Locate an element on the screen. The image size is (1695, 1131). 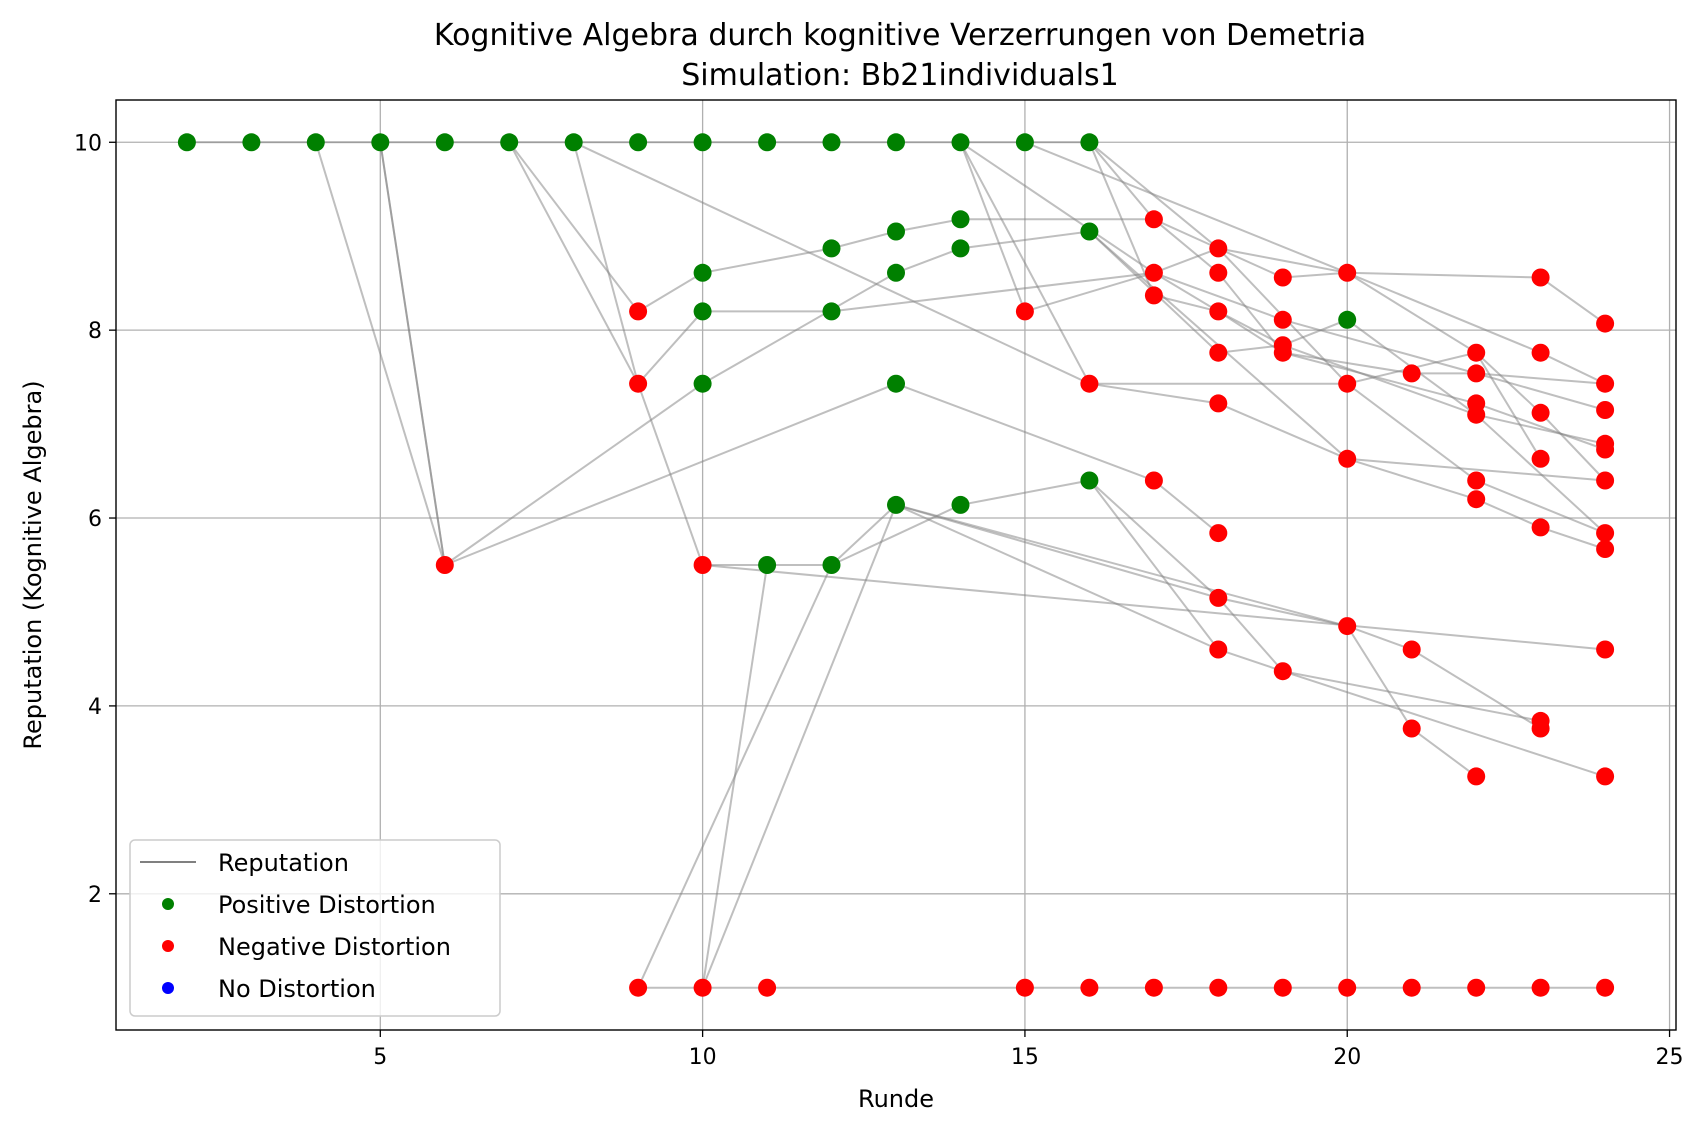
x-axis: 5 10 15 20 25 is located at coordinates (1028, 1050).